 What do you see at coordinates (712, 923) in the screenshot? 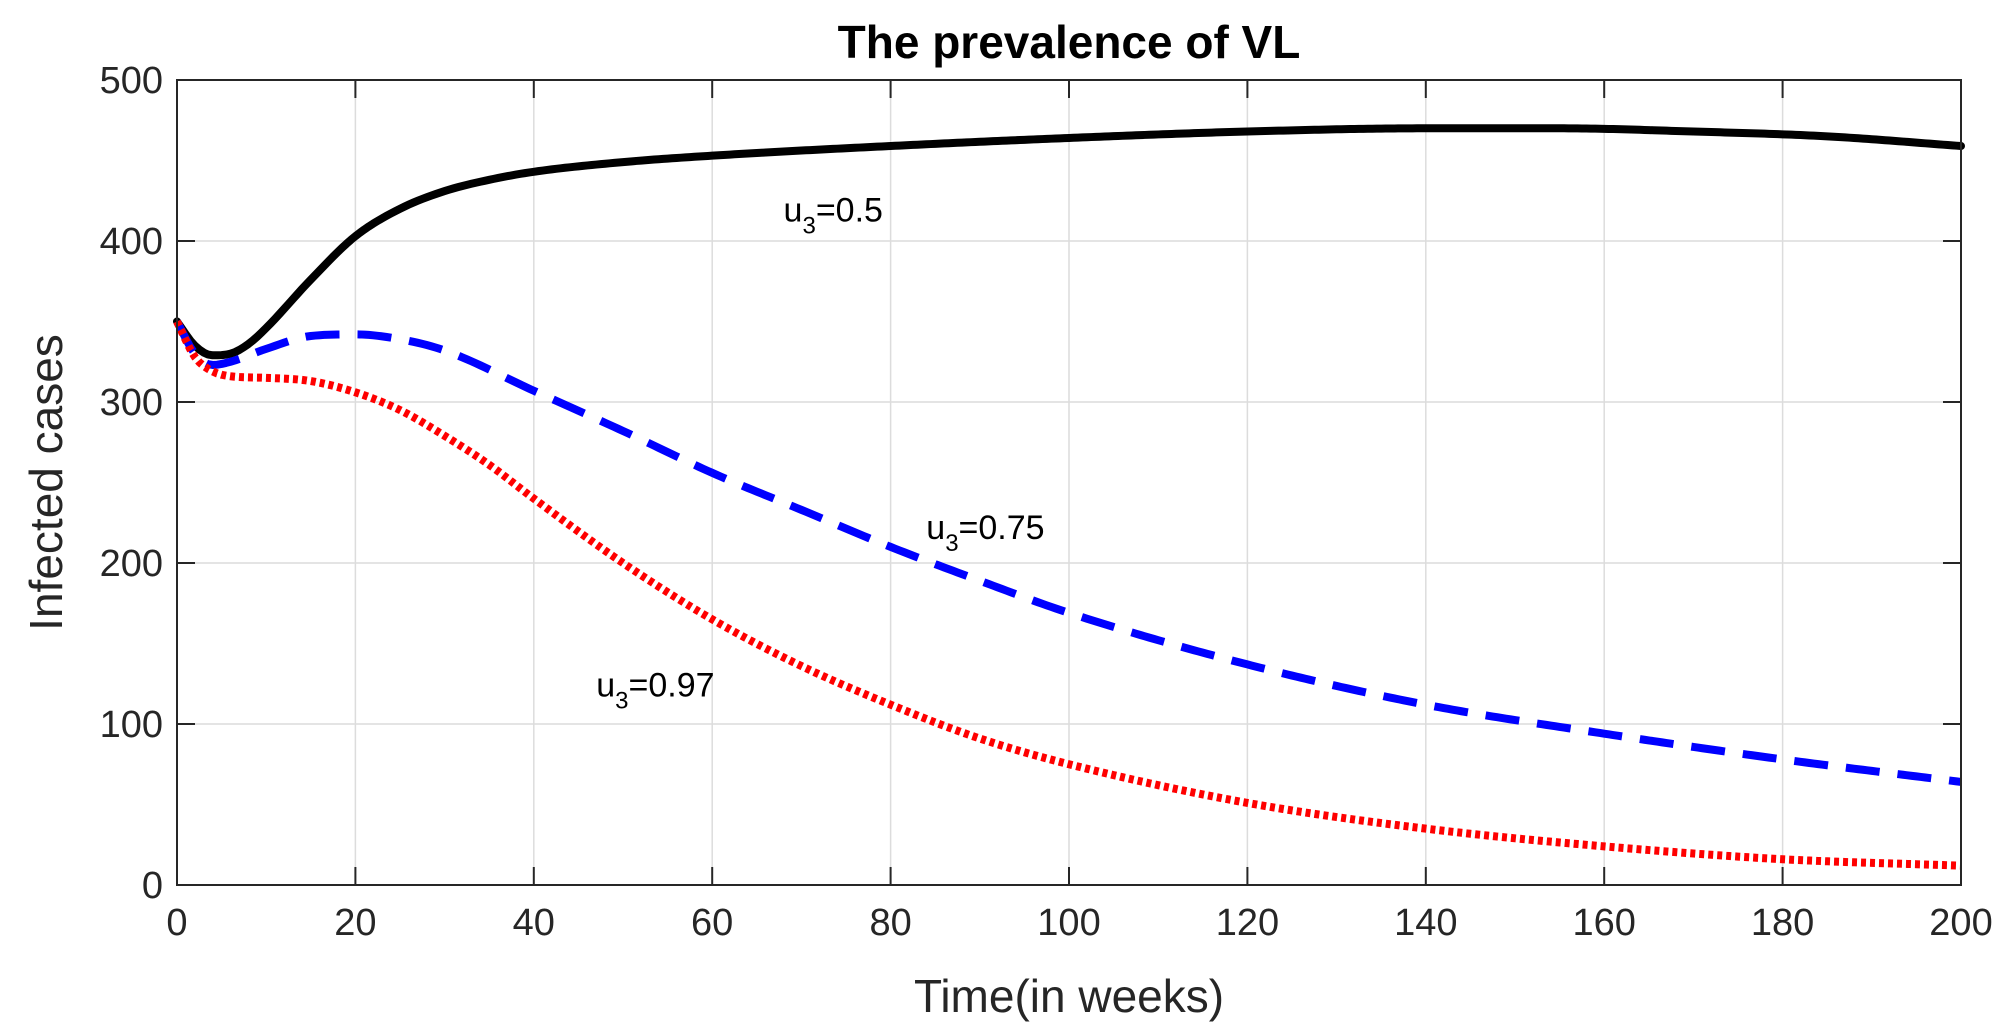
I see `x-tick-label: 60` at bounding box center [712, 923].